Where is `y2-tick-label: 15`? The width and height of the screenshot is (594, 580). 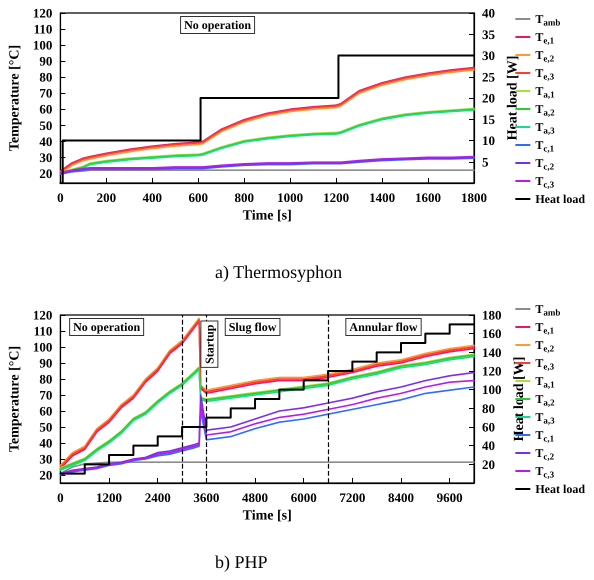 y2-tick-label: 15 is located at coordinates (489, 119).